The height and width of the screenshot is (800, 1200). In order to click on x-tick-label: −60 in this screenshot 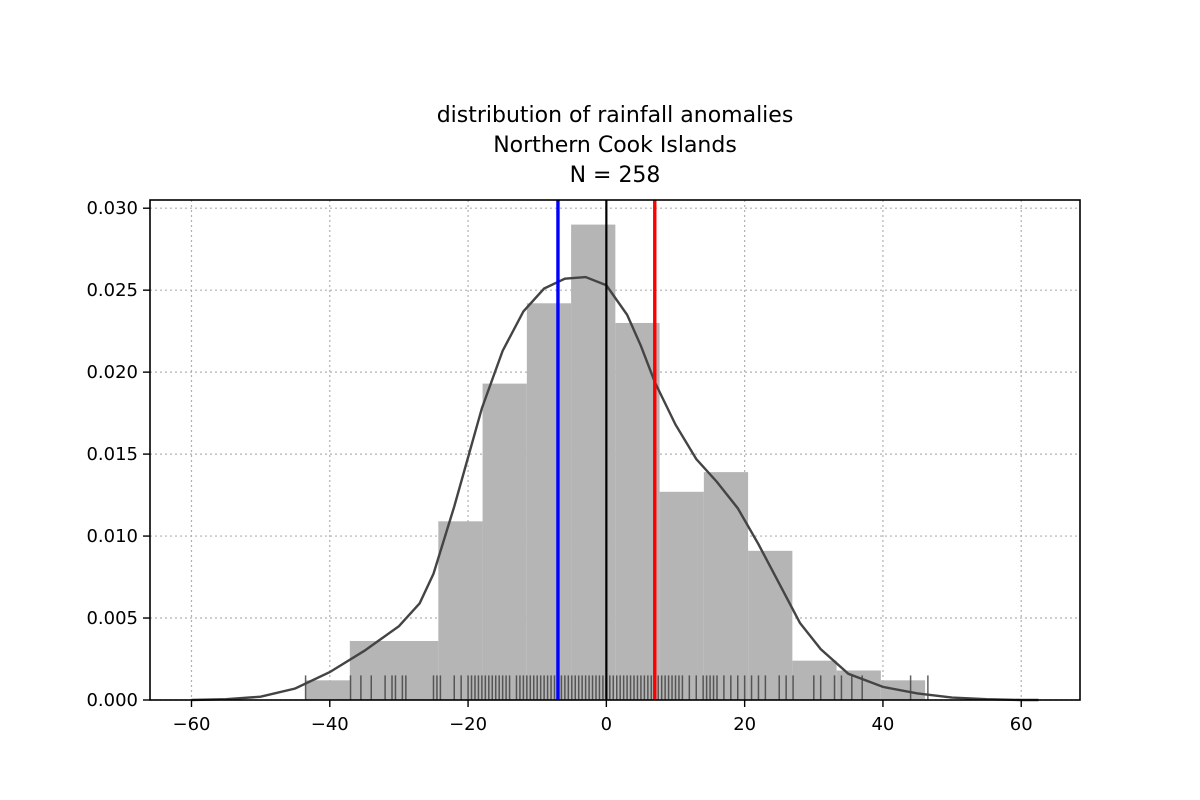, I will do `click(191, 724)`.